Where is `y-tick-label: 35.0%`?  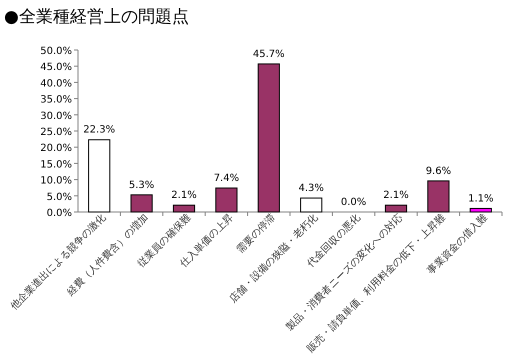
y-tick-label: 35.0% is located at coordinates (56, 100).